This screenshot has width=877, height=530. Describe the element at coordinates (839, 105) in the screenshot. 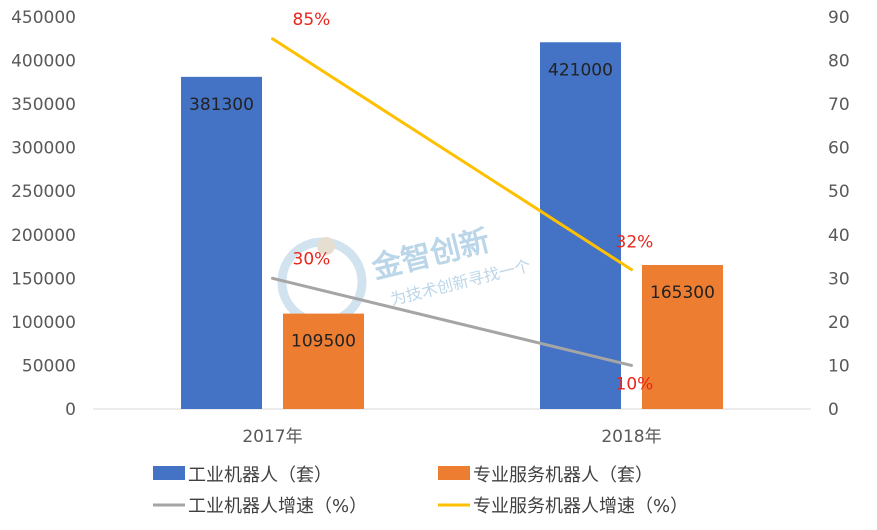

I see `y-right-tick-label: 70` at that location.